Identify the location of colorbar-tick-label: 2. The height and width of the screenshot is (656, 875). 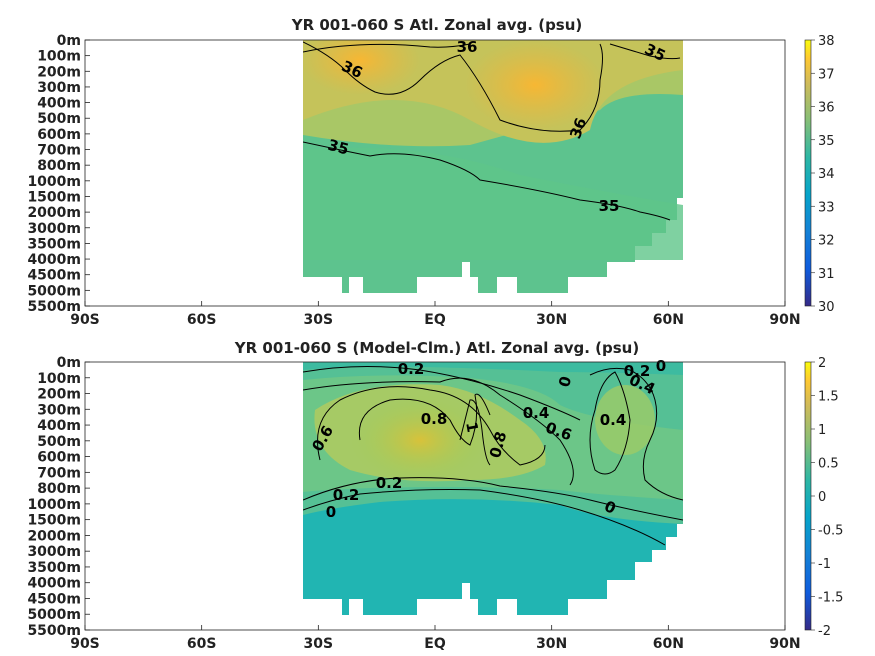
(822, 363).